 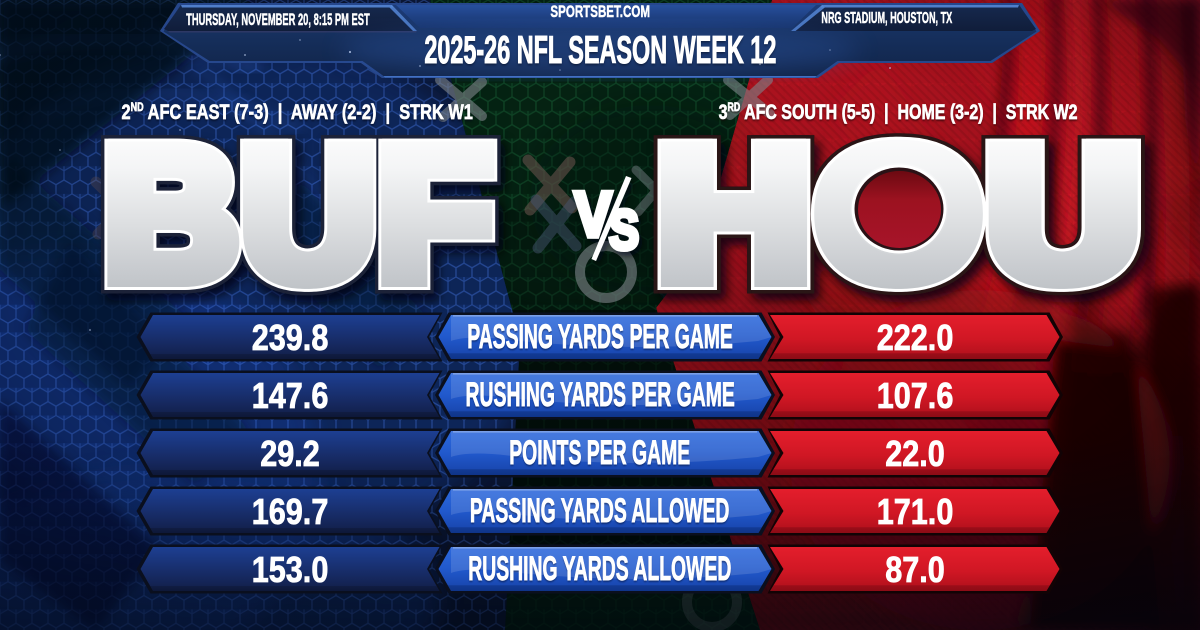 I want to click on svg-text: S, so click(x=624, y=229).